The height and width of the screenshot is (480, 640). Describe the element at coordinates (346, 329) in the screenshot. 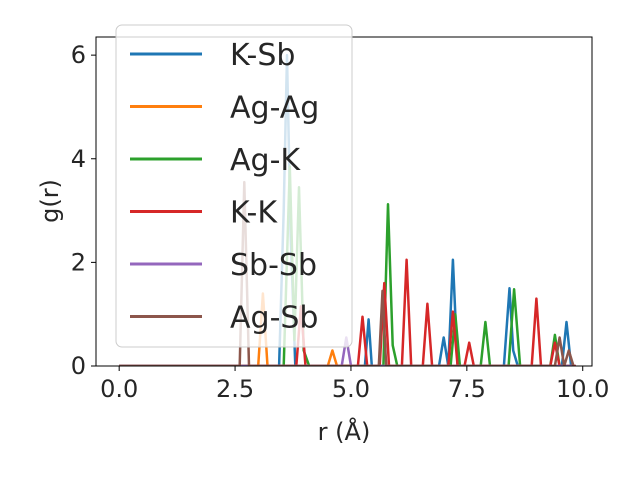

I see `series-line-ag-ag` at that location.